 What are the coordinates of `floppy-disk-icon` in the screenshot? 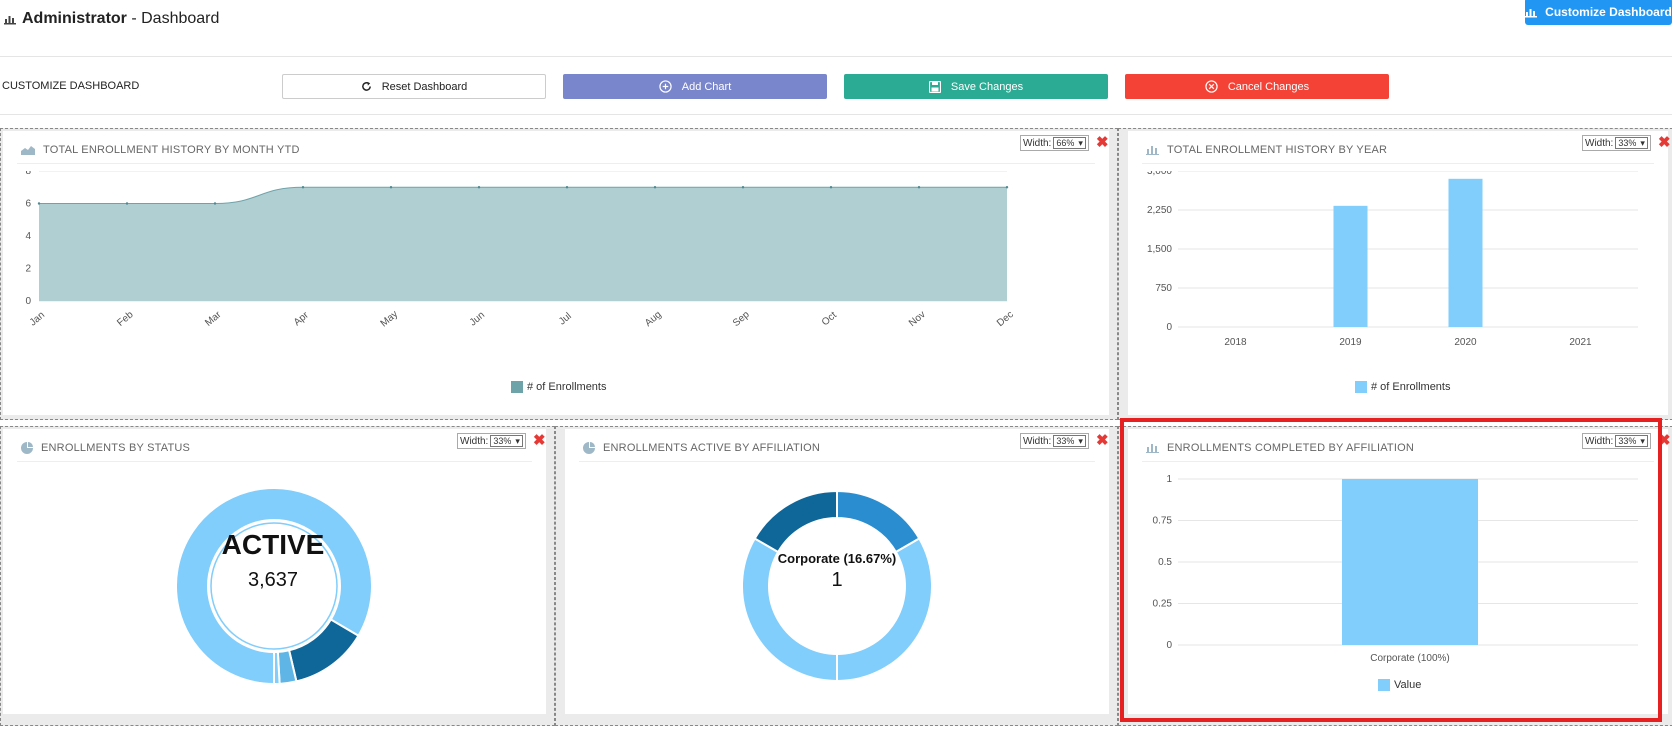 It's located at (934, 86).